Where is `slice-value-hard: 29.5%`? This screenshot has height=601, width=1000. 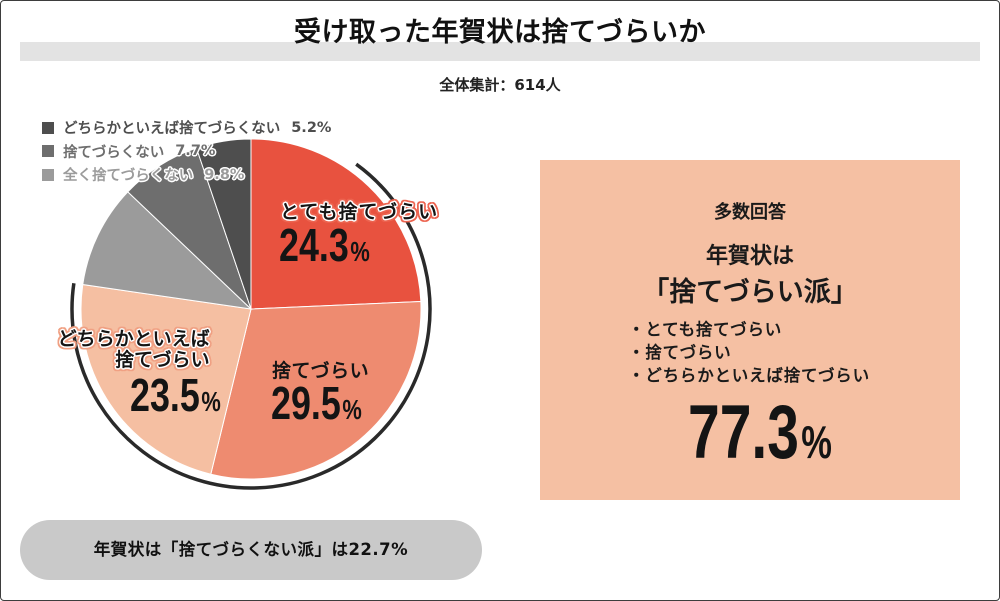
slice-value-hard: 29.5% is located at coordinates (316, 406).